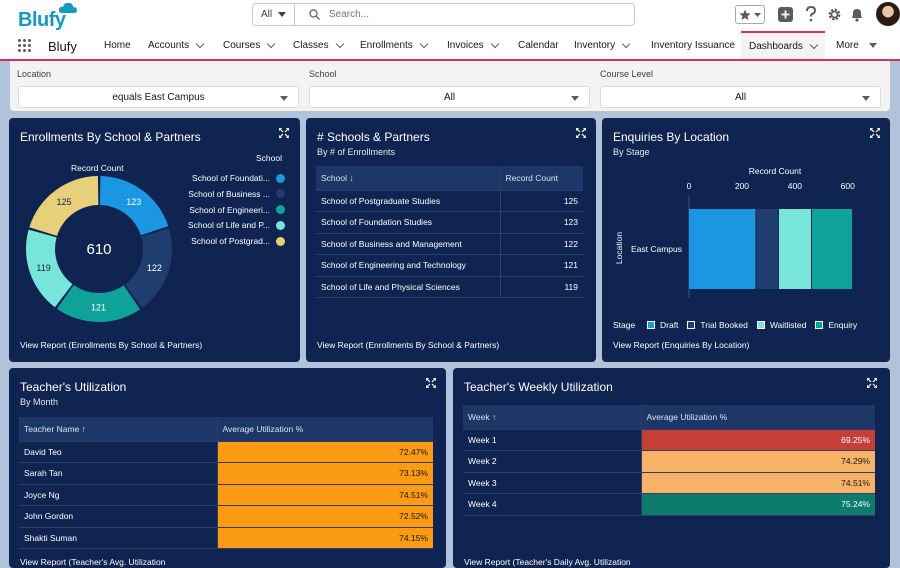 The height and width of the screenshot is (568, 900). Describe the element at coordinates (857, 14) in the screenshot. I see `bell-icon` at that location.